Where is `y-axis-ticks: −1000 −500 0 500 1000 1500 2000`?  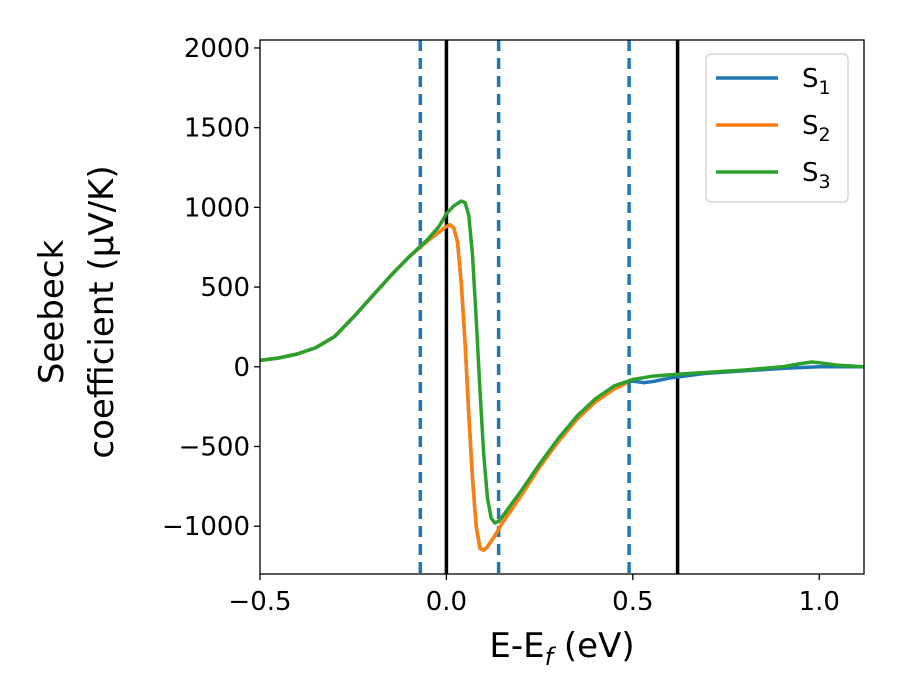 y-axis-ticks: −1000 −500 0 500 1000 1500 2000 is located at coordinates (211, 288).